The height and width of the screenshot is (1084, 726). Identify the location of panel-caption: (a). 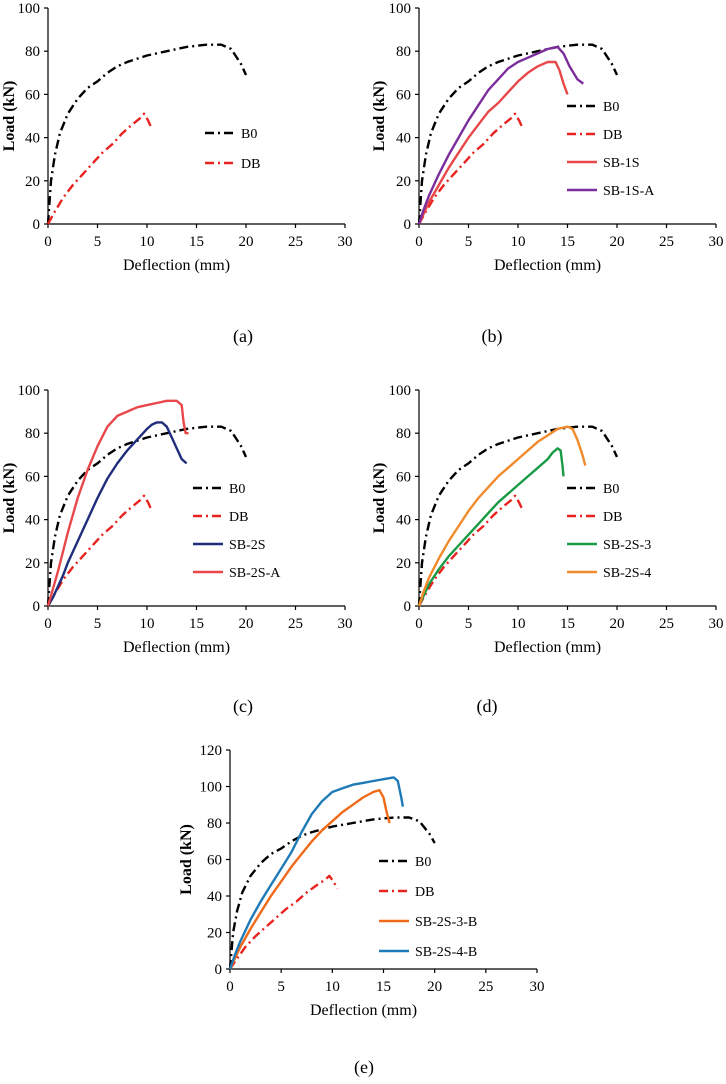
(243, 336).